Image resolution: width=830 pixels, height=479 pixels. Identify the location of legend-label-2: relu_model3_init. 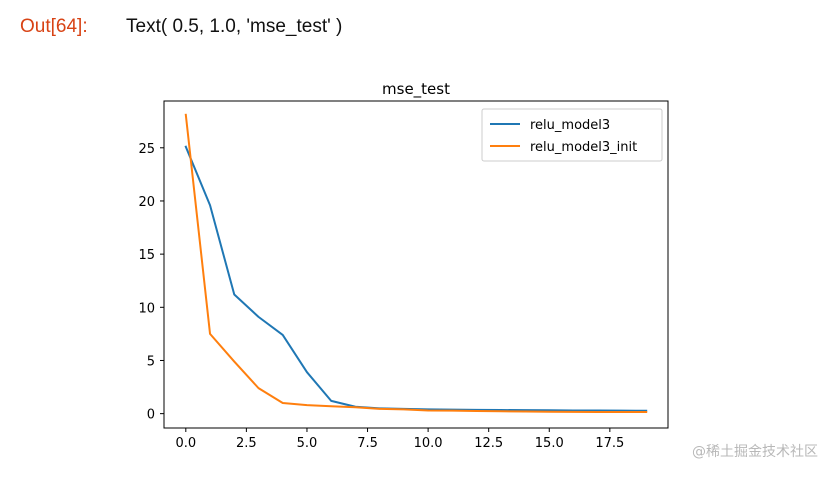
(583, 147).